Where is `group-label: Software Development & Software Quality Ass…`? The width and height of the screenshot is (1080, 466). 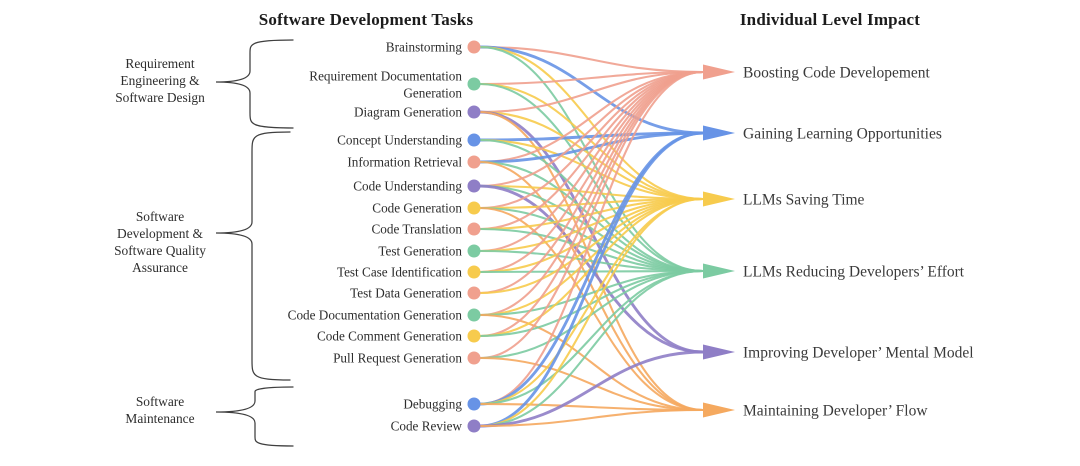 group-label: Software Development & Software Quality Ass… is located at coordinates (160, 242).